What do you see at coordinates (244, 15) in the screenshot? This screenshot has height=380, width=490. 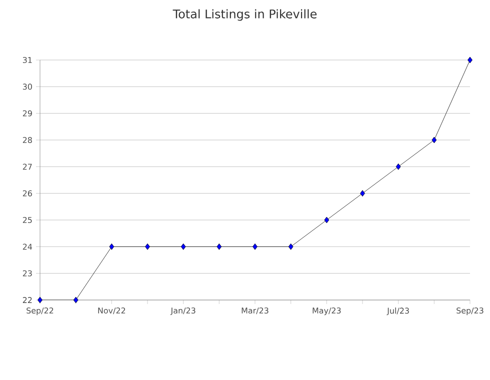 I see `chart-title: Total Listings in Pikeville` at bounding box center [244, 15].